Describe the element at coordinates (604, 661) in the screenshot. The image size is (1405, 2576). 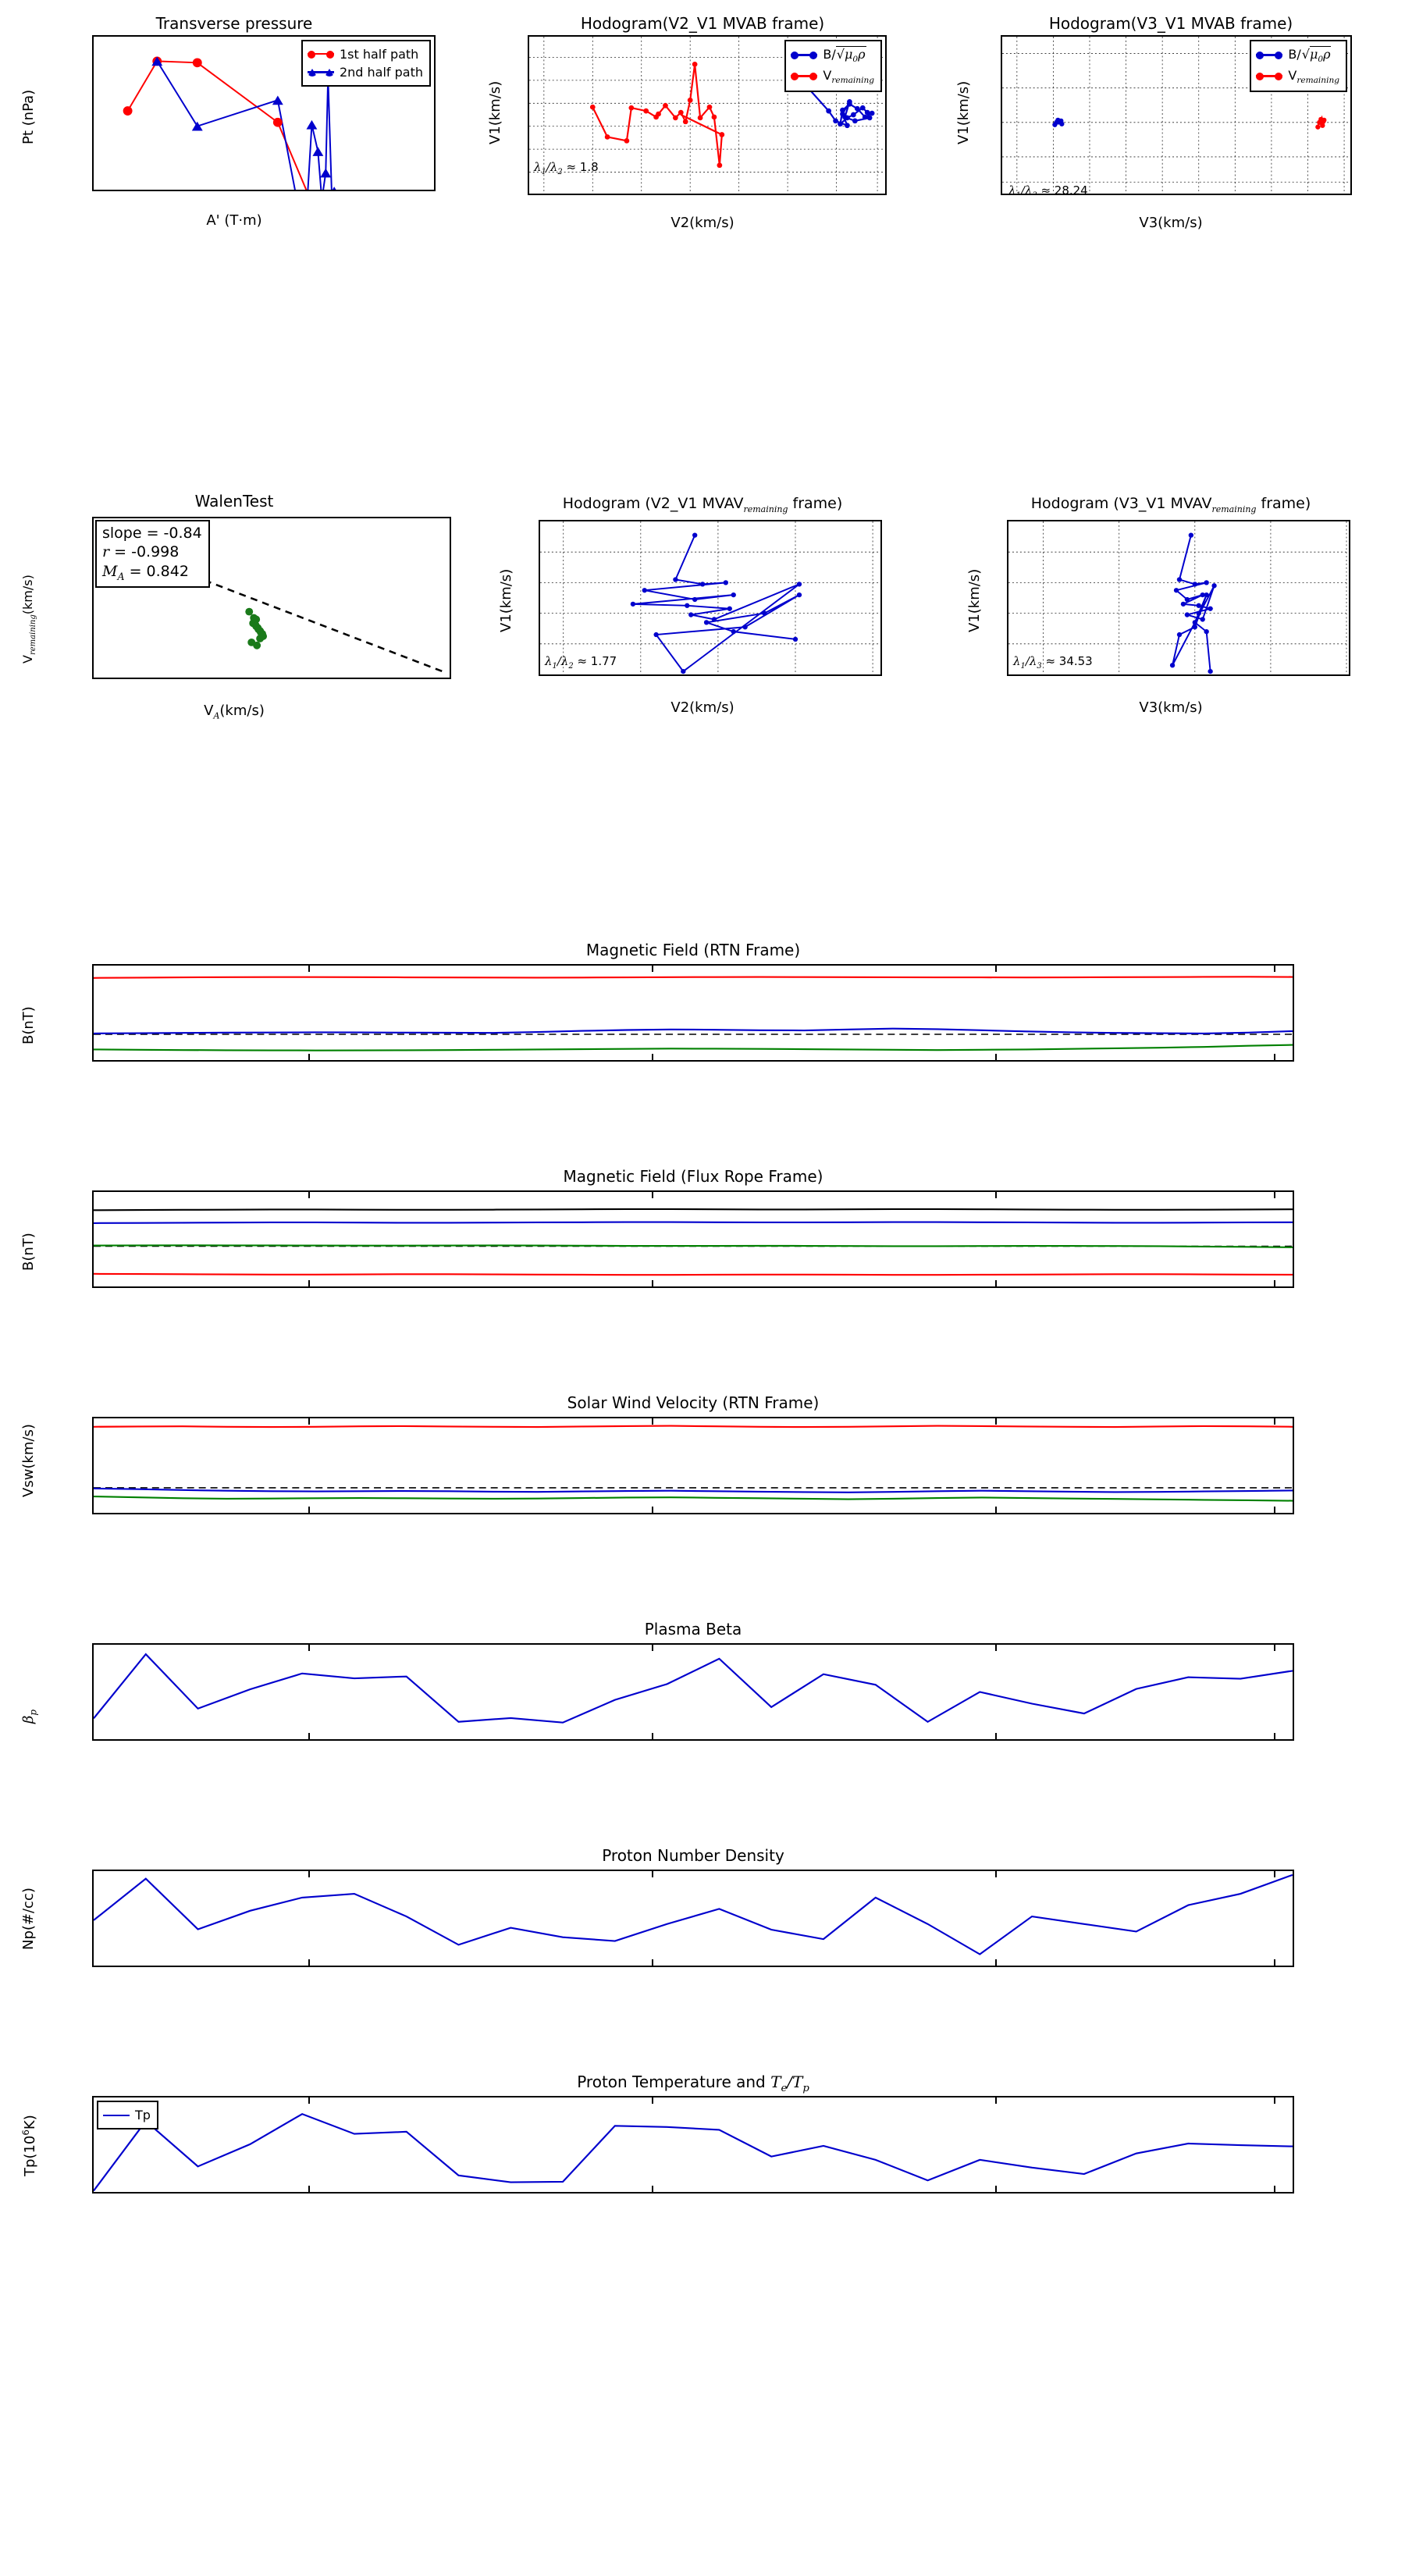
I see `ratio-value: 1.77` at that location.